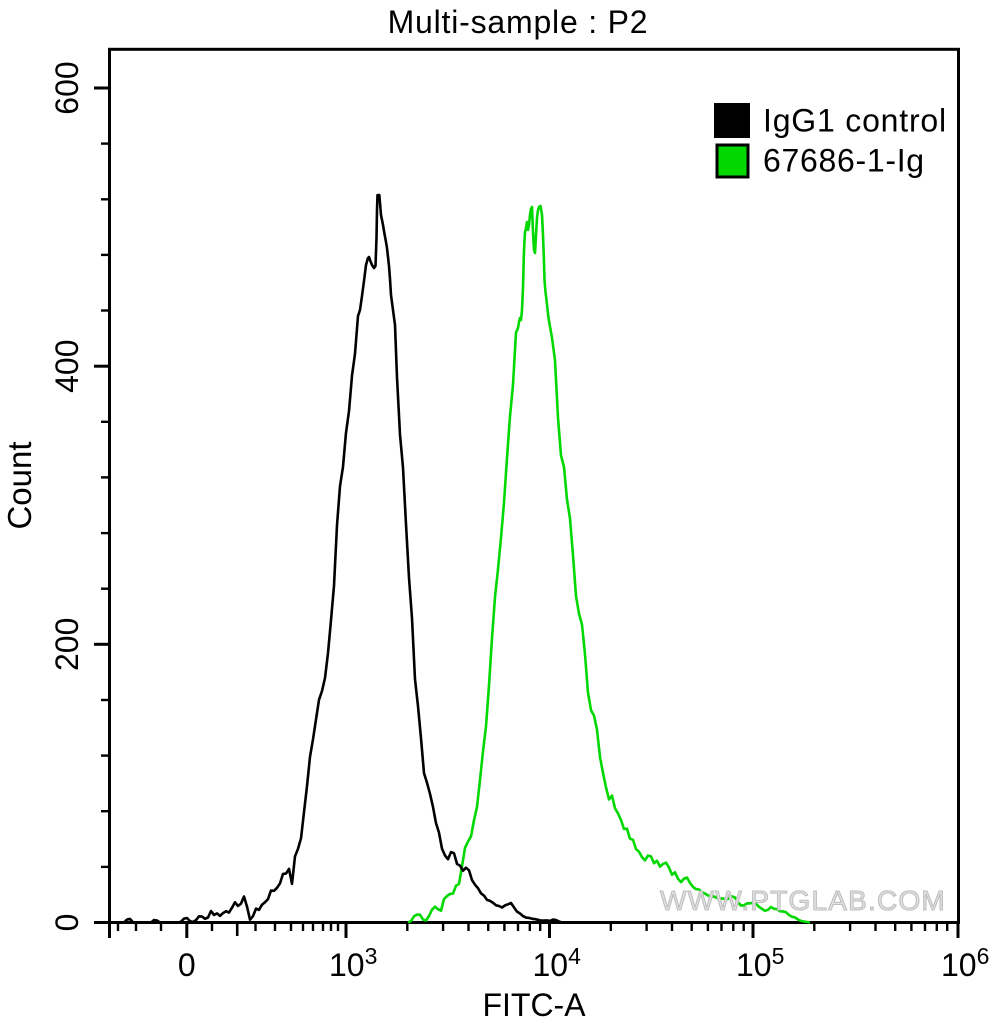  Describe the element at coordinates (844, 161) in the screenshot. I see `svg-text: 67686-1-Ig` at that location.